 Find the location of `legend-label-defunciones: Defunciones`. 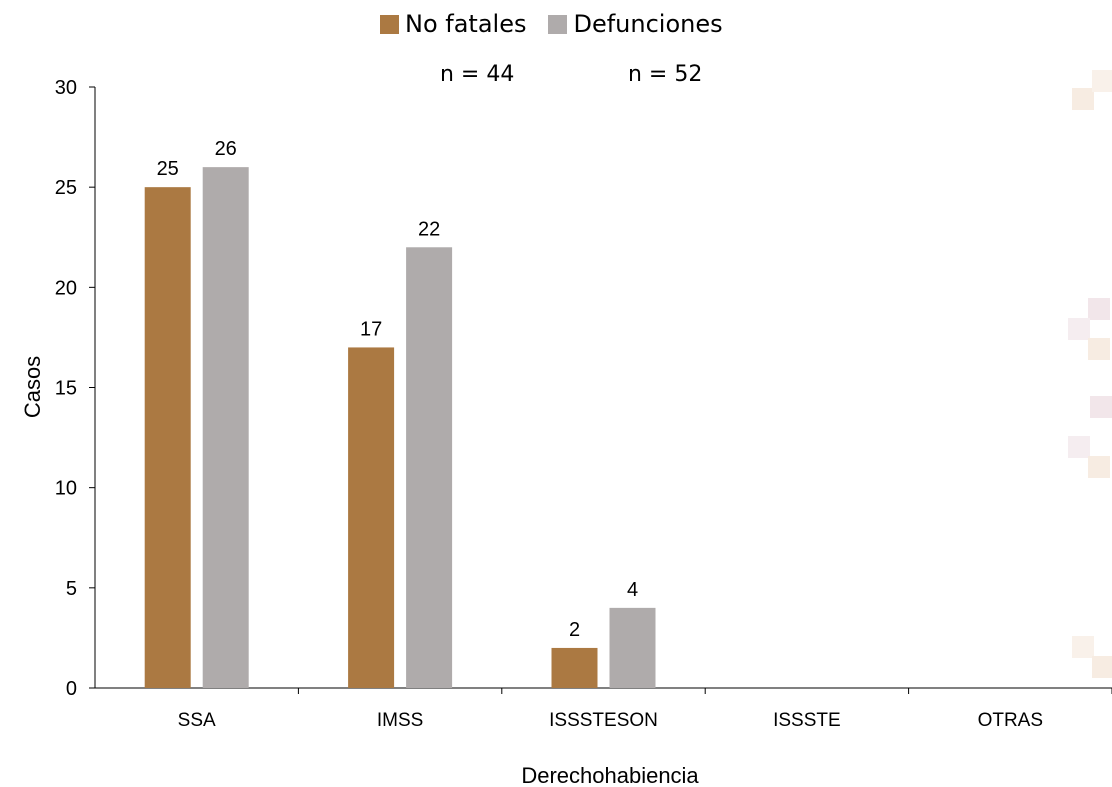

legend-label-defunciones: Defunciones is located at coordinates (648, 24).